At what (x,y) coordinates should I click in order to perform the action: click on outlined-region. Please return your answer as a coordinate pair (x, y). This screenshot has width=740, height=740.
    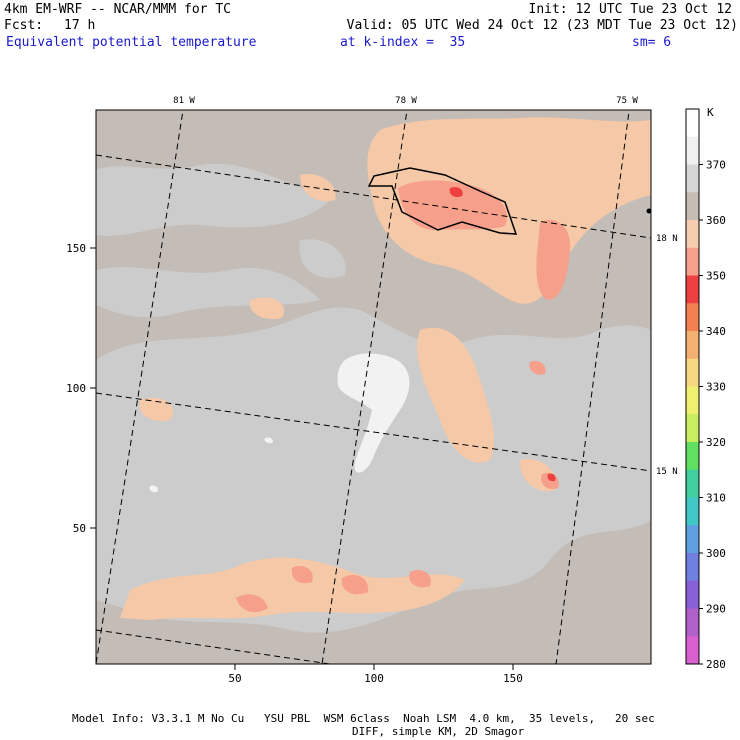
    Looking at the image, I should click on (442, 201).